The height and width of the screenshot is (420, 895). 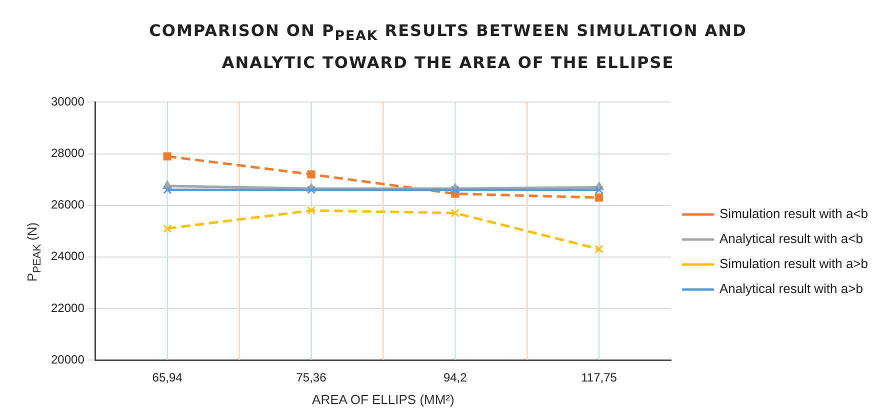 I want to click on y-tick-label: 20000, so click(x=67, y=359).